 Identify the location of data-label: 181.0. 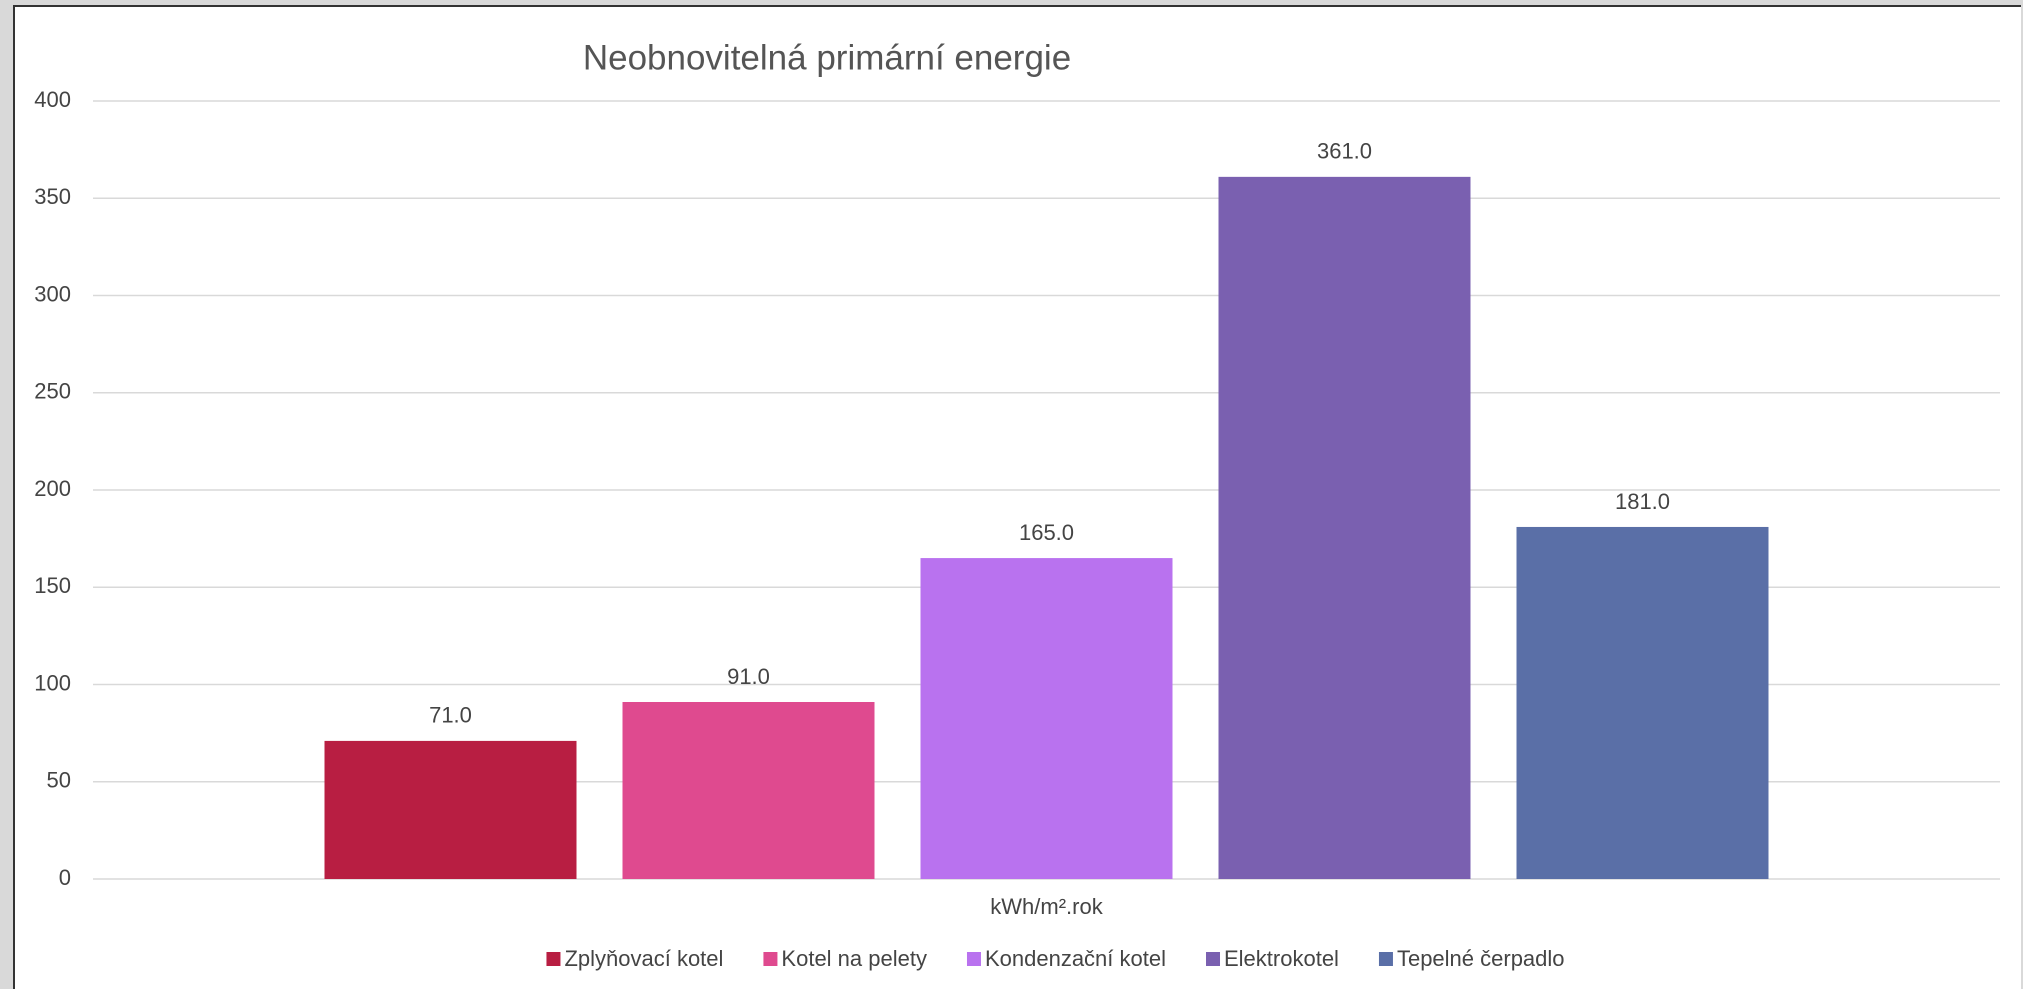
(1642, 501).